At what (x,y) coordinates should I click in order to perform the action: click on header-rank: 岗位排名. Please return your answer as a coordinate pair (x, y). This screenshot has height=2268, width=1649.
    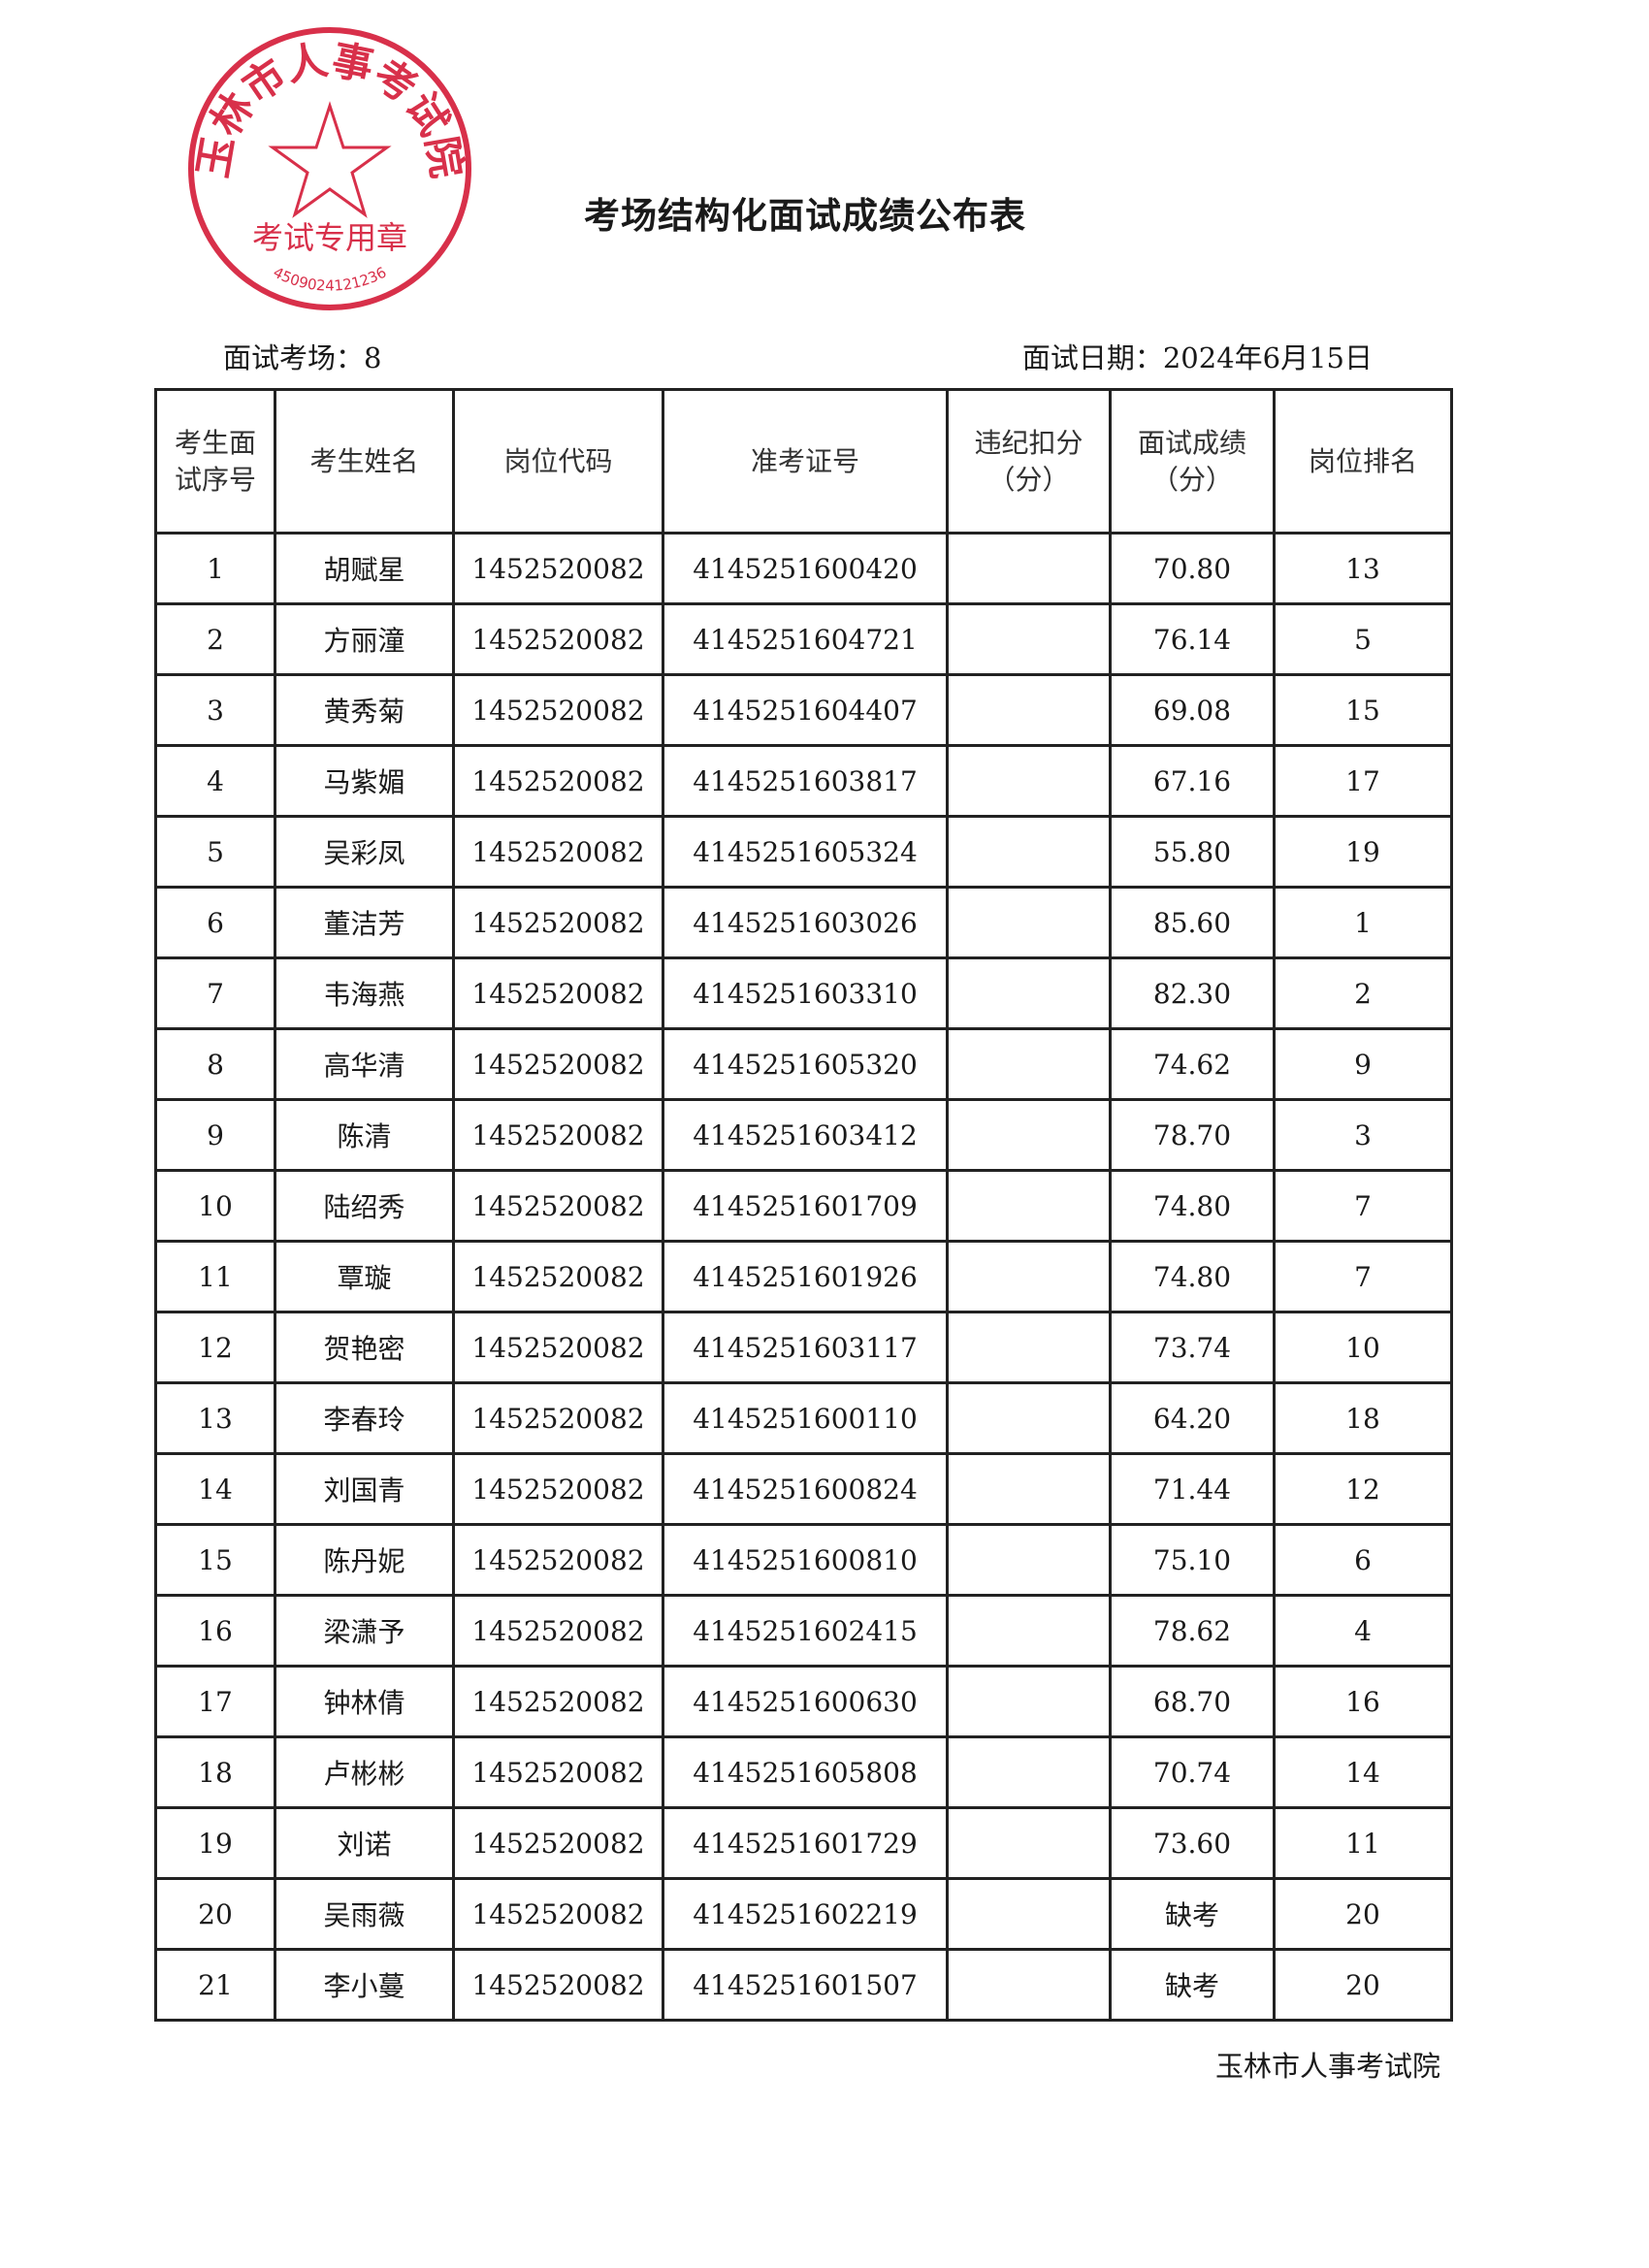
    Looking at the image, I should click on (1363, 461).